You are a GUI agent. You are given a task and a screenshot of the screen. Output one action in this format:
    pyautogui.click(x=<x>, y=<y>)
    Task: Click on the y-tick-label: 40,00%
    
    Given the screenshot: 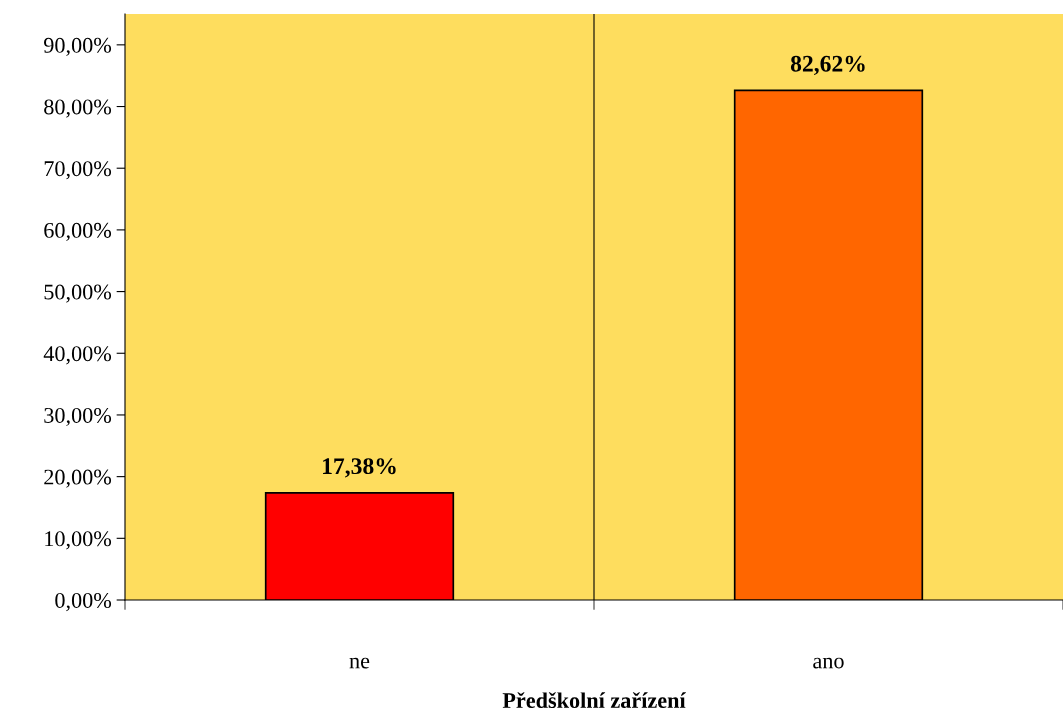 What is the action you would take?
    pyautogui.click(x=77, y=355)
    